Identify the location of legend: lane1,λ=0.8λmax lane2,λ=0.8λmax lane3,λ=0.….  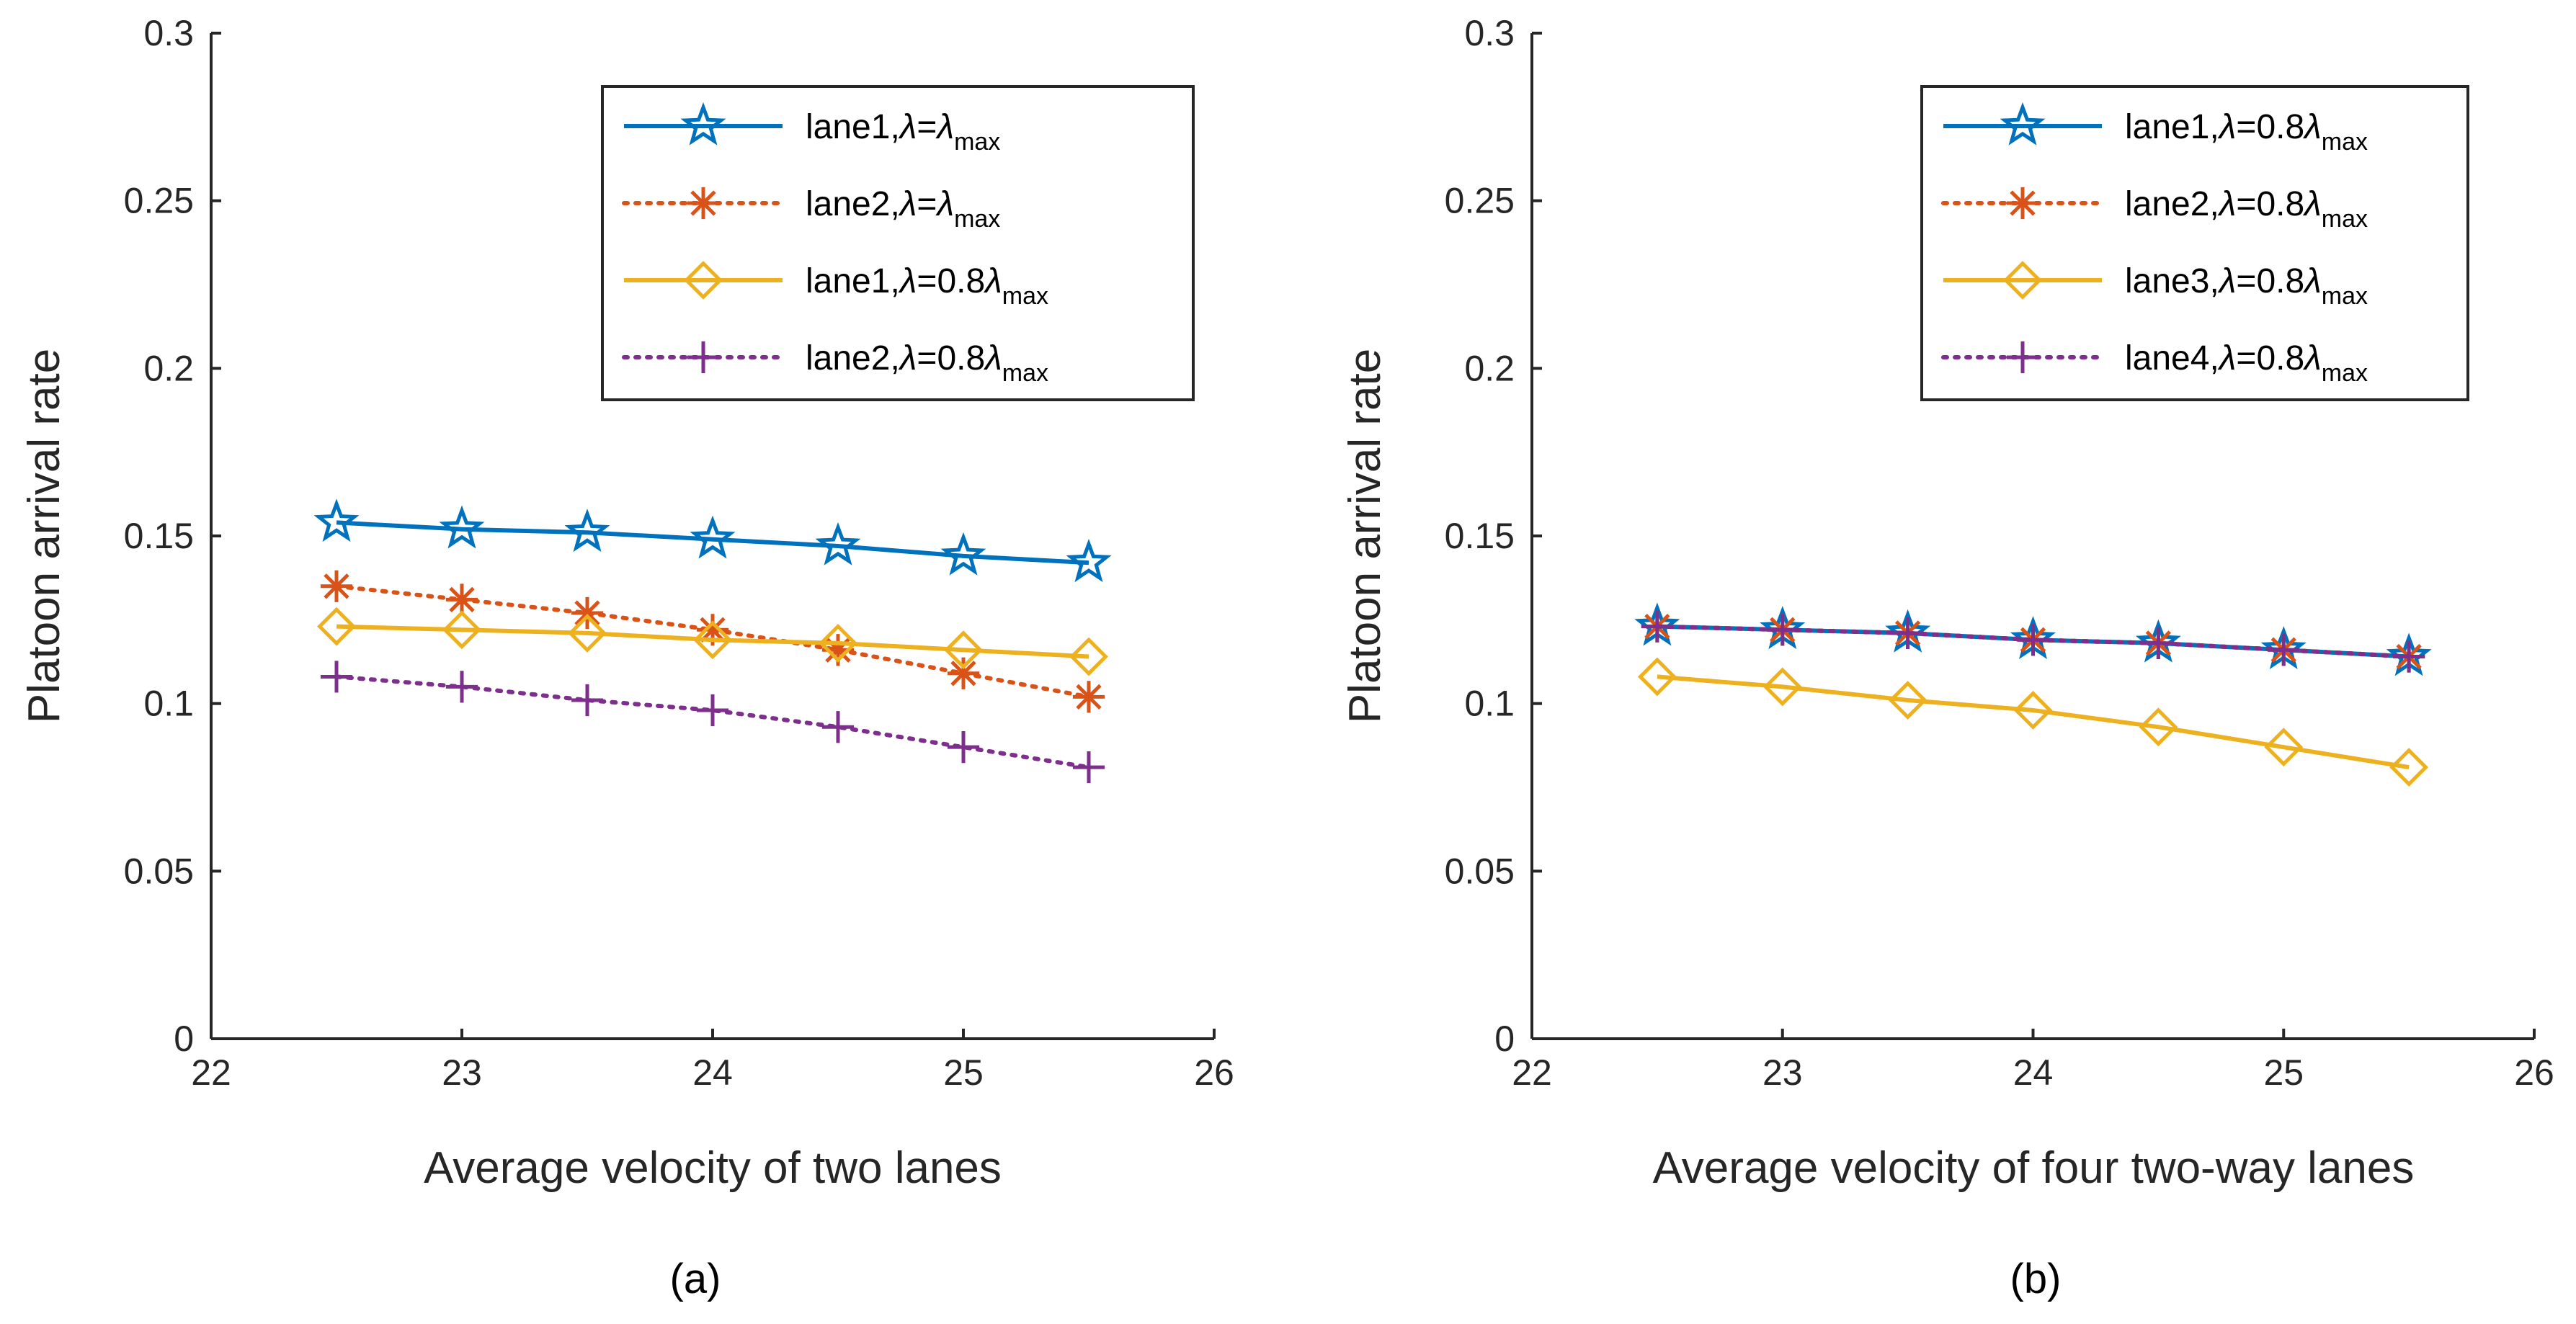
(2194, 243).